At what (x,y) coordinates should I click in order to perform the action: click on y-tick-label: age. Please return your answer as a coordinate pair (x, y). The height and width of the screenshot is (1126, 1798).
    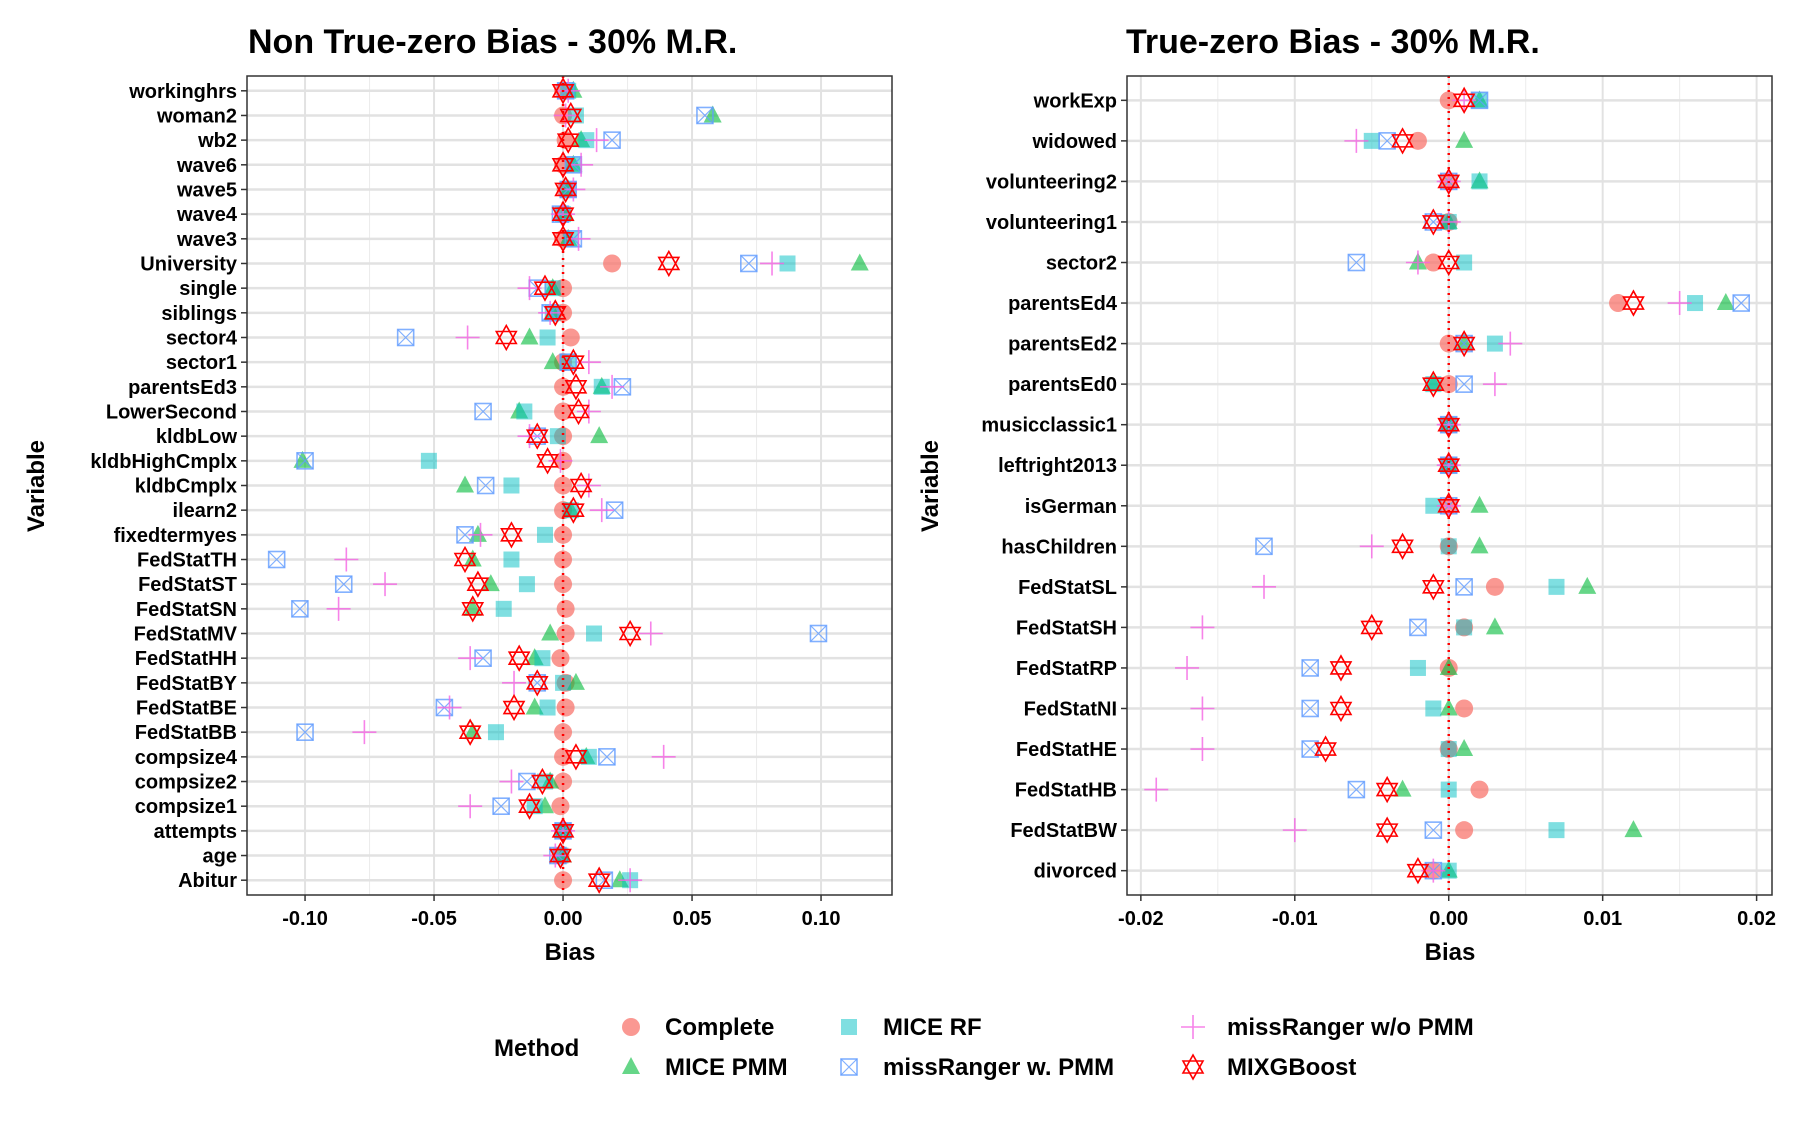
    Looking at the image, I should click on (220, 857).